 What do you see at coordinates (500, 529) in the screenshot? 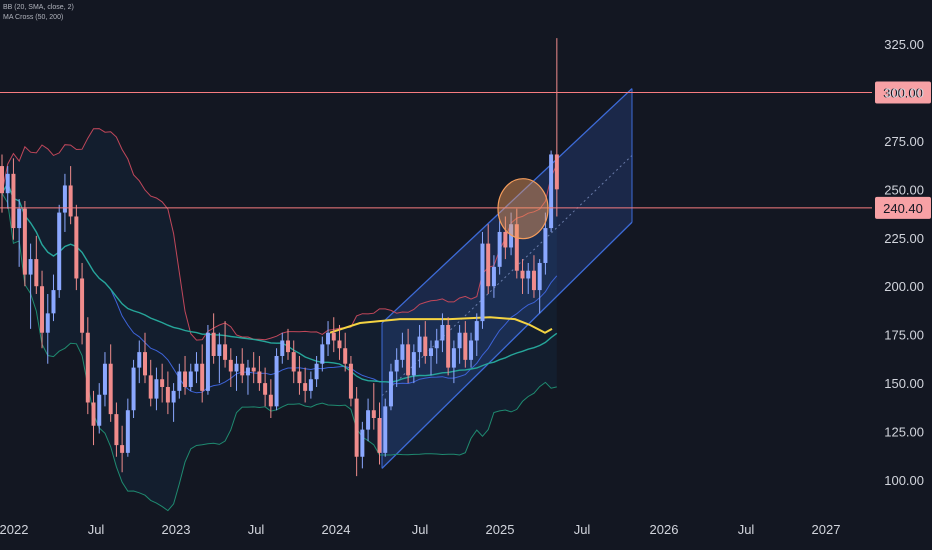
I see `x-tick-label: 2025` at bounding box center [500, 529].